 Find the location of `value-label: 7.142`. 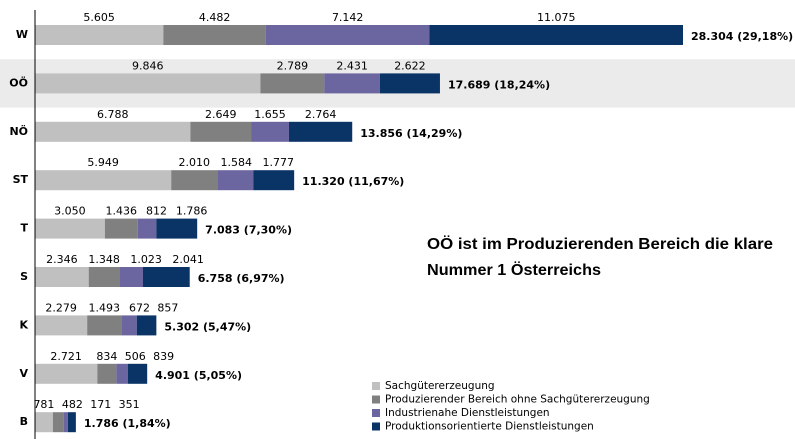

value-label: 7.142 is located at coordinates (348, 17).